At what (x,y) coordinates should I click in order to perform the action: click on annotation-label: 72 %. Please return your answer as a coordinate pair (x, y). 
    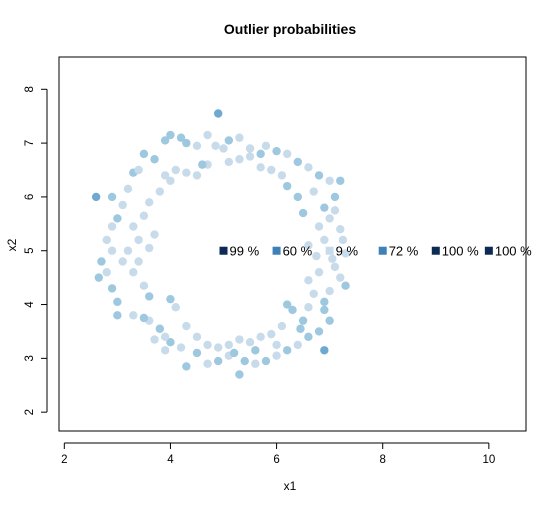
    Looking at the image, I should click on (404, 251).